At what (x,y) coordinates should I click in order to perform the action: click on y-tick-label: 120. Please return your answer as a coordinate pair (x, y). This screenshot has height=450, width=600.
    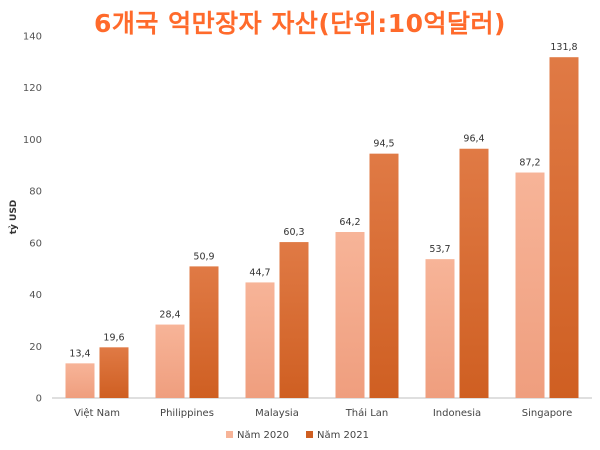
    Looking at the image, I should click on (32, 88).